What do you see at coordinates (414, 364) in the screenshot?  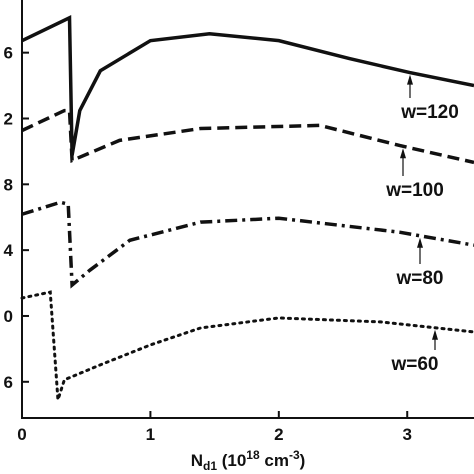 I see `series-label: w=60` at bounding box center [414, 364].